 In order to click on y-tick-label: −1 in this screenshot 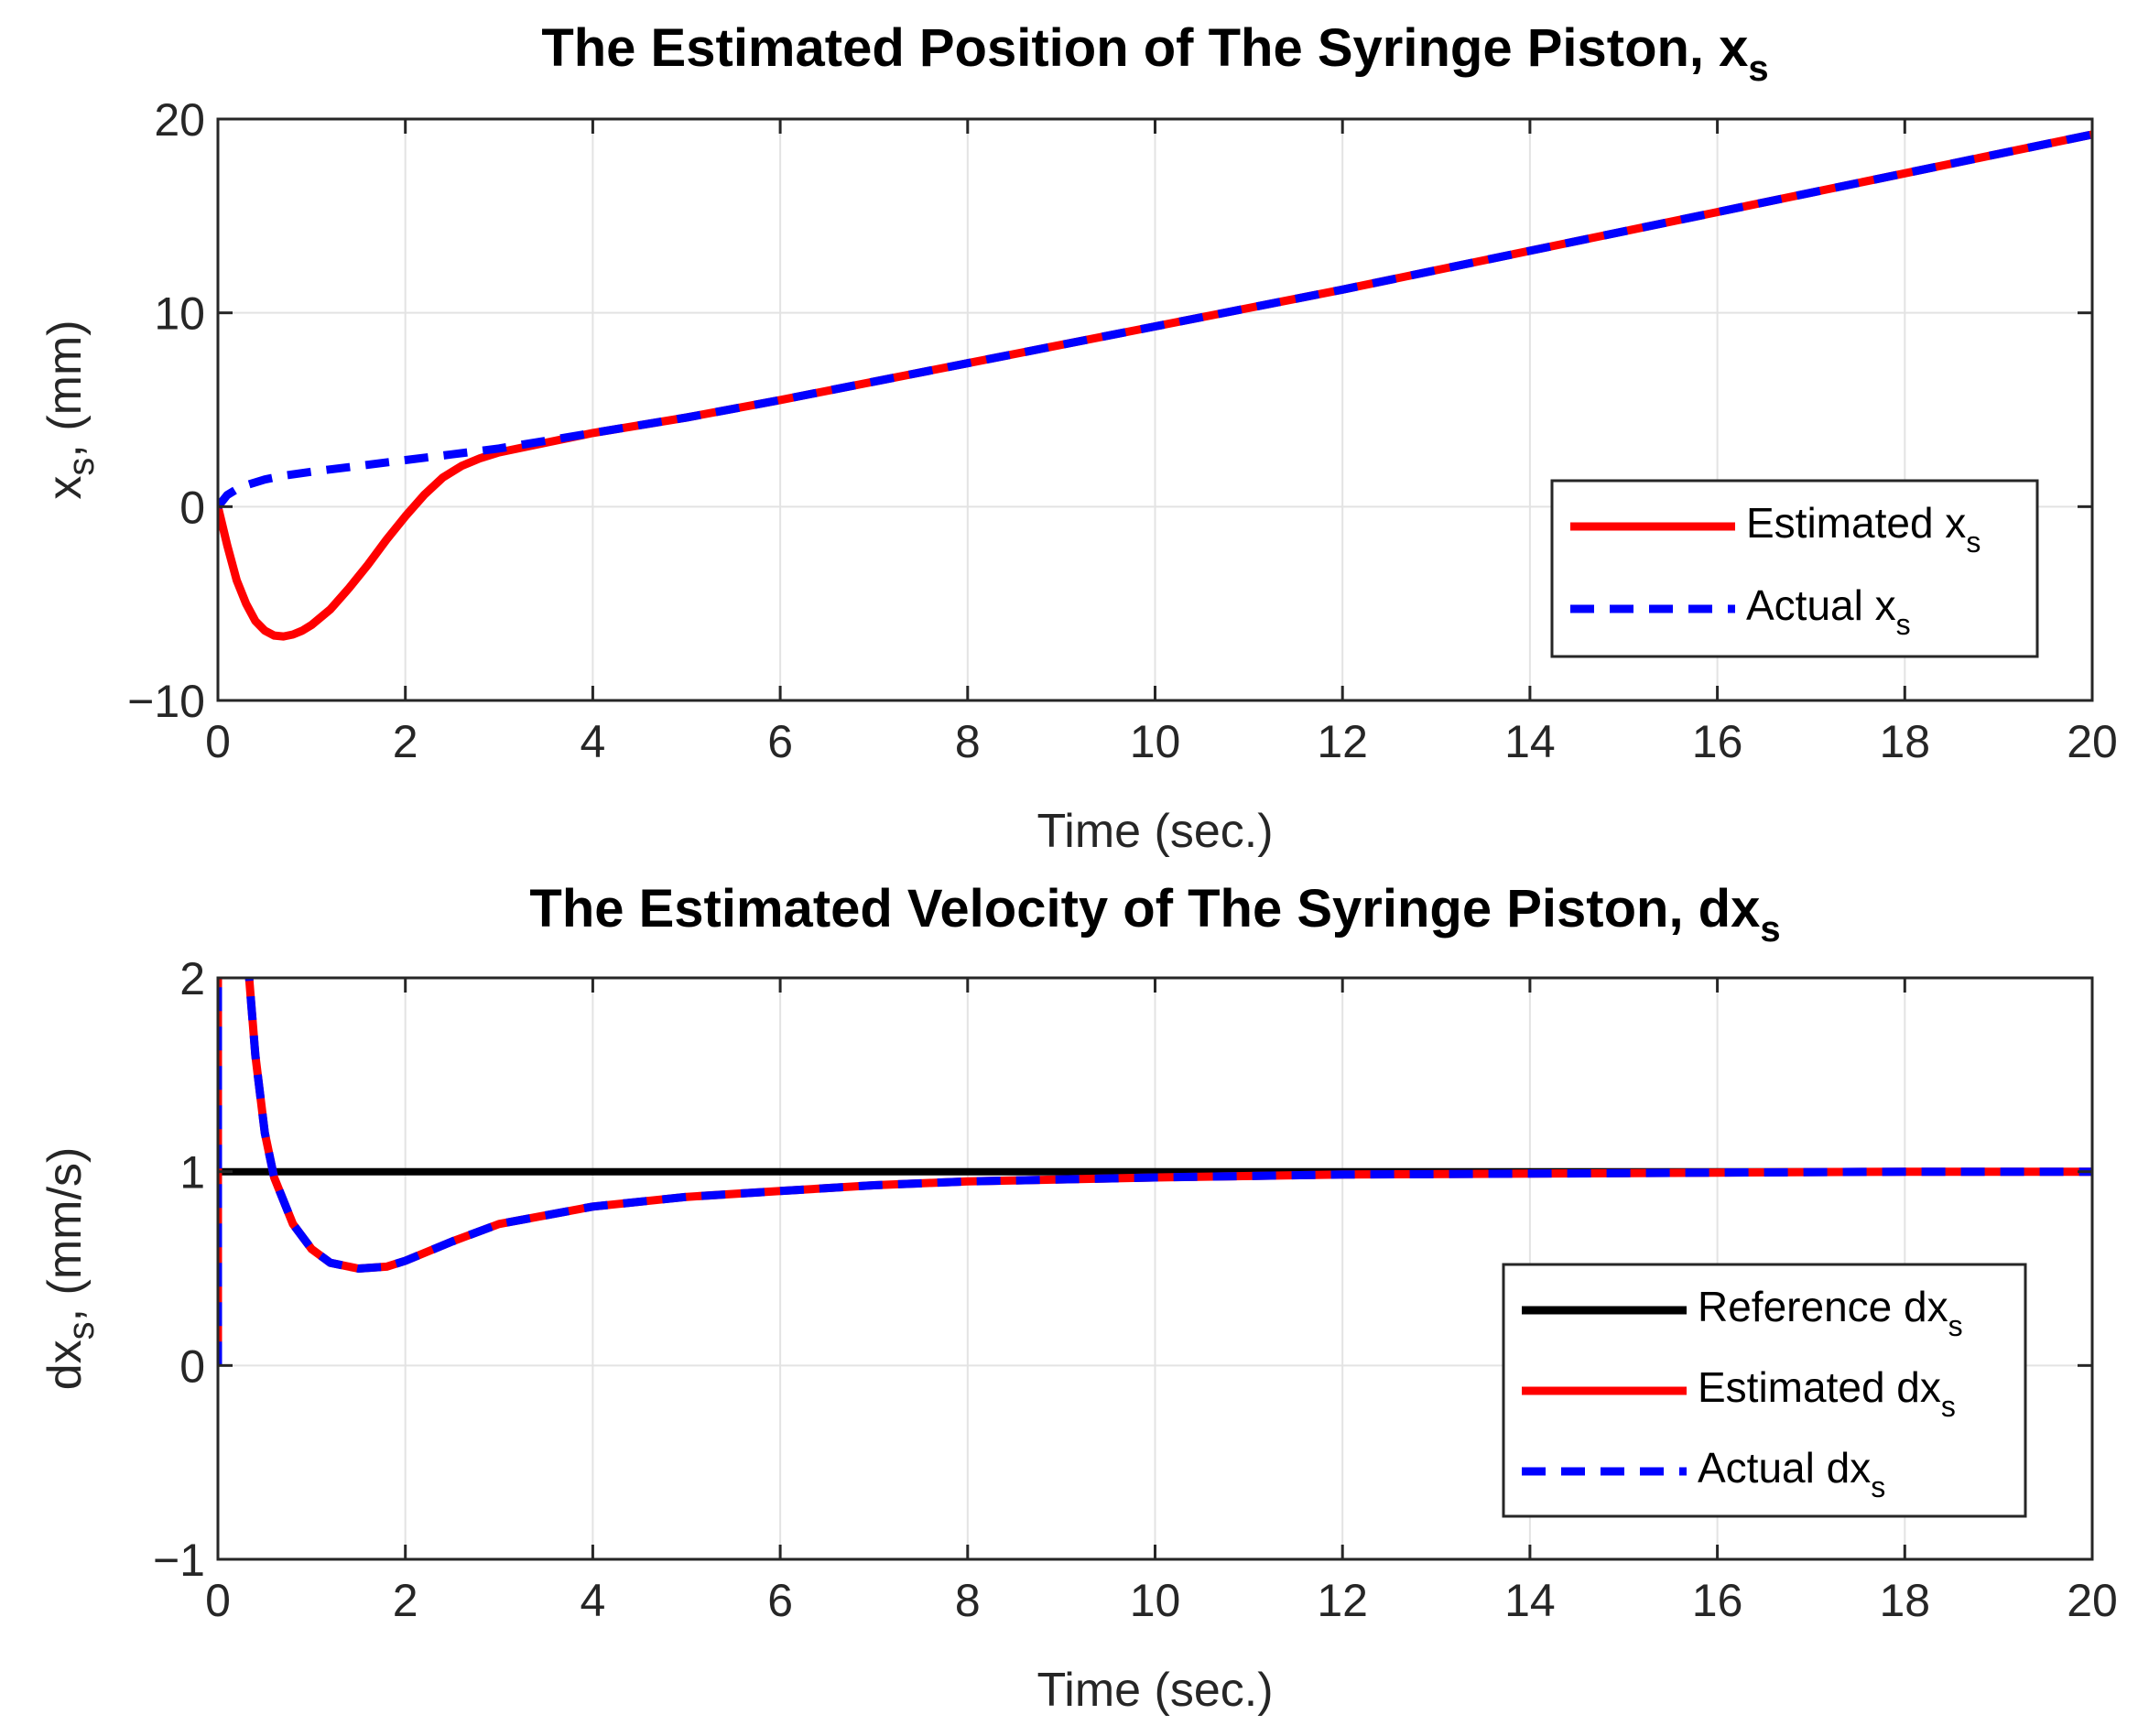, I will do `click(179, 1560)`.